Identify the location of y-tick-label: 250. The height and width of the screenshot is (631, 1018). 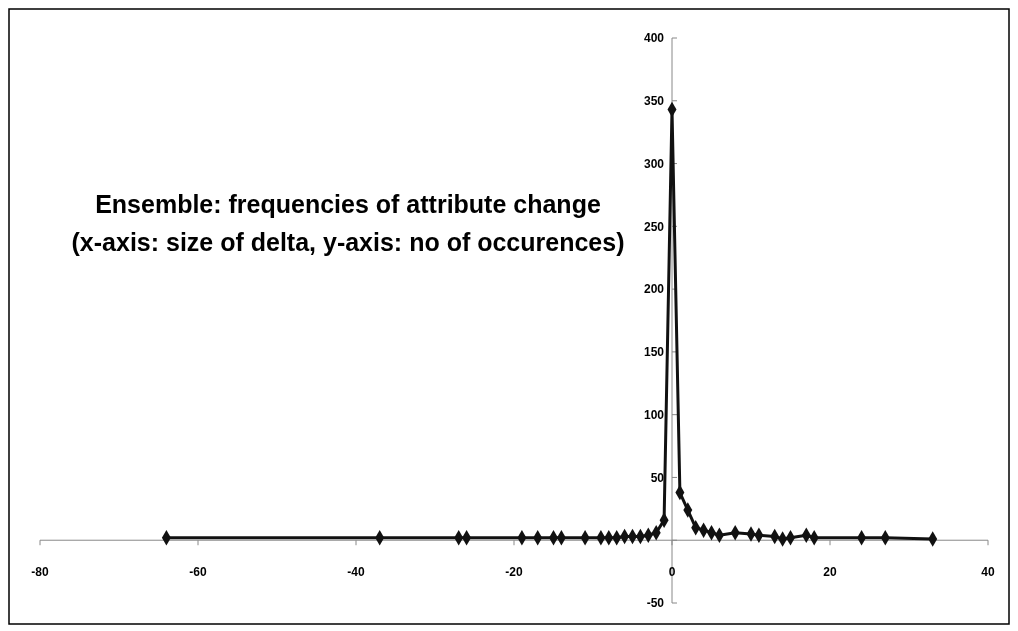
(654, 226).